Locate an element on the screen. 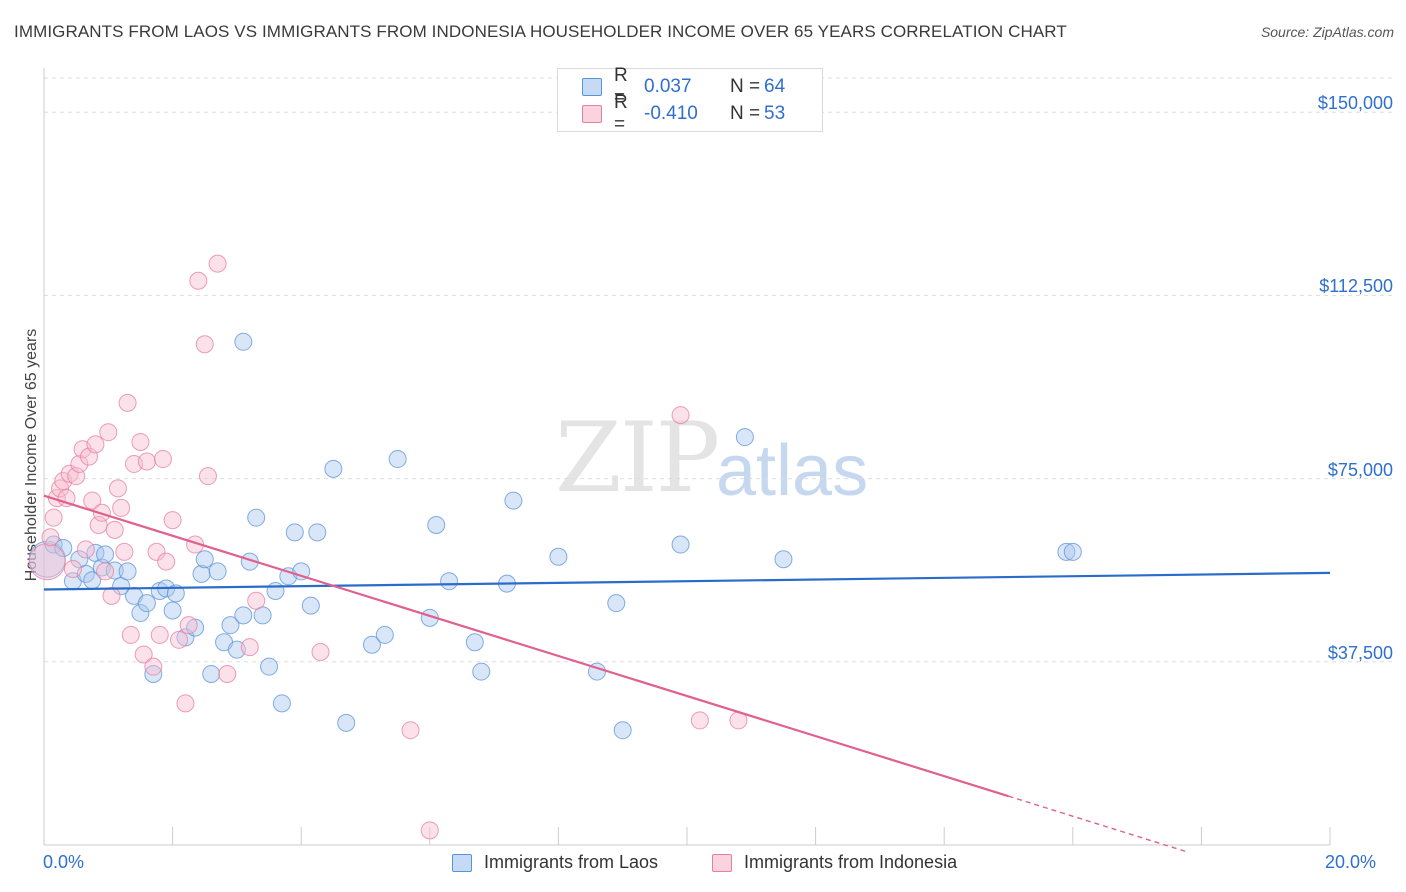  watermark-zip: ZIP is located at coordinates (637, 458).